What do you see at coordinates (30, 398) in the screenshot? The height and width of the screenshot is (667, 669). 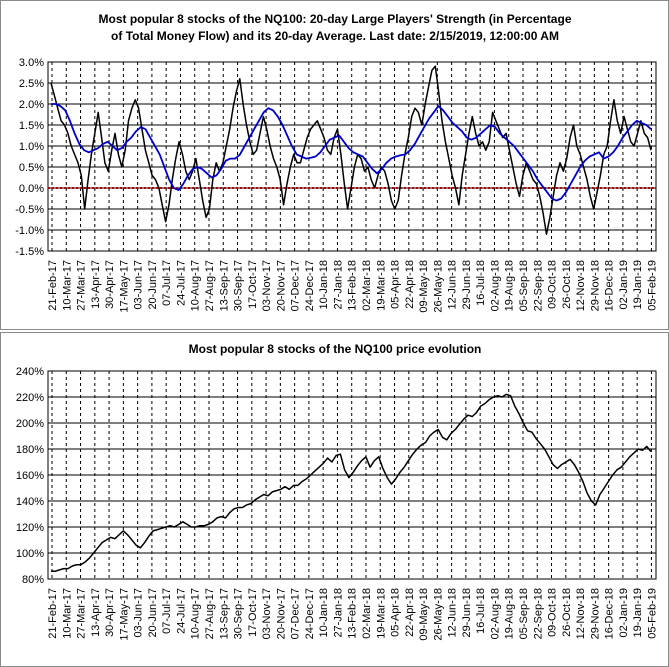 I see `y-tick-label: 220%` at bounding box center [30, 398].